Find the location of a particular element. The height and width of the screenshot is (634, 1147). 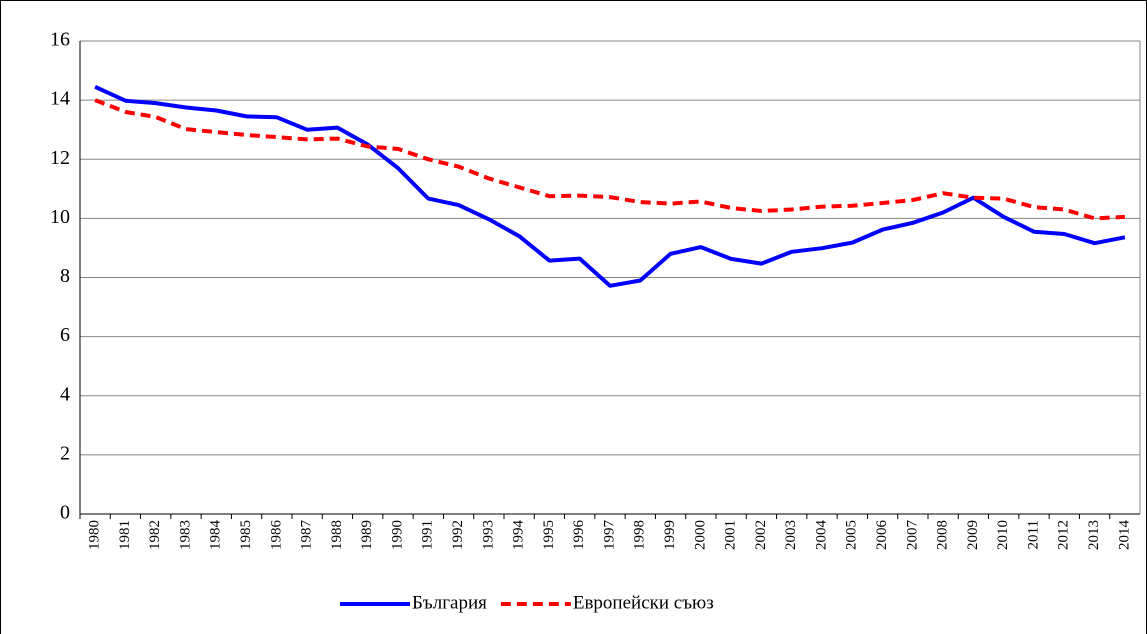

x-tick-label: 2008 is located at coordinates (943, 535).